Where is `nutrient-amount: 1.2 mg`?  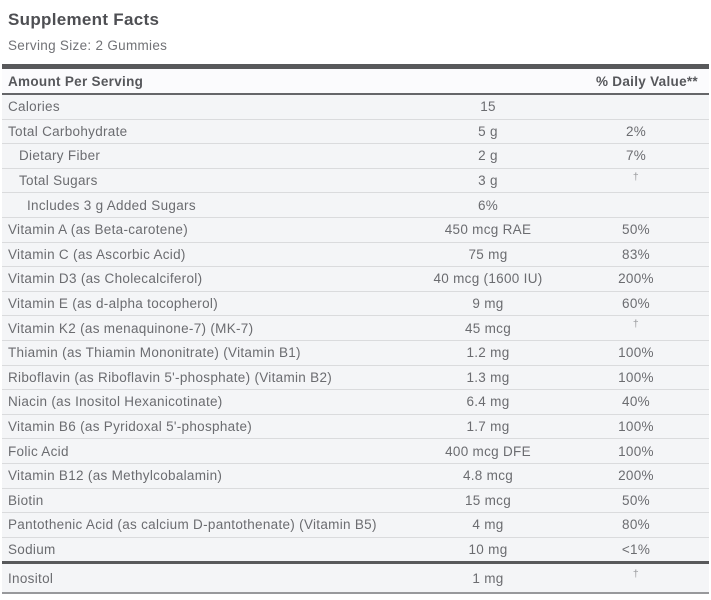 nutrient-amount: 1.2 mg is located at coordinates (488, 353).